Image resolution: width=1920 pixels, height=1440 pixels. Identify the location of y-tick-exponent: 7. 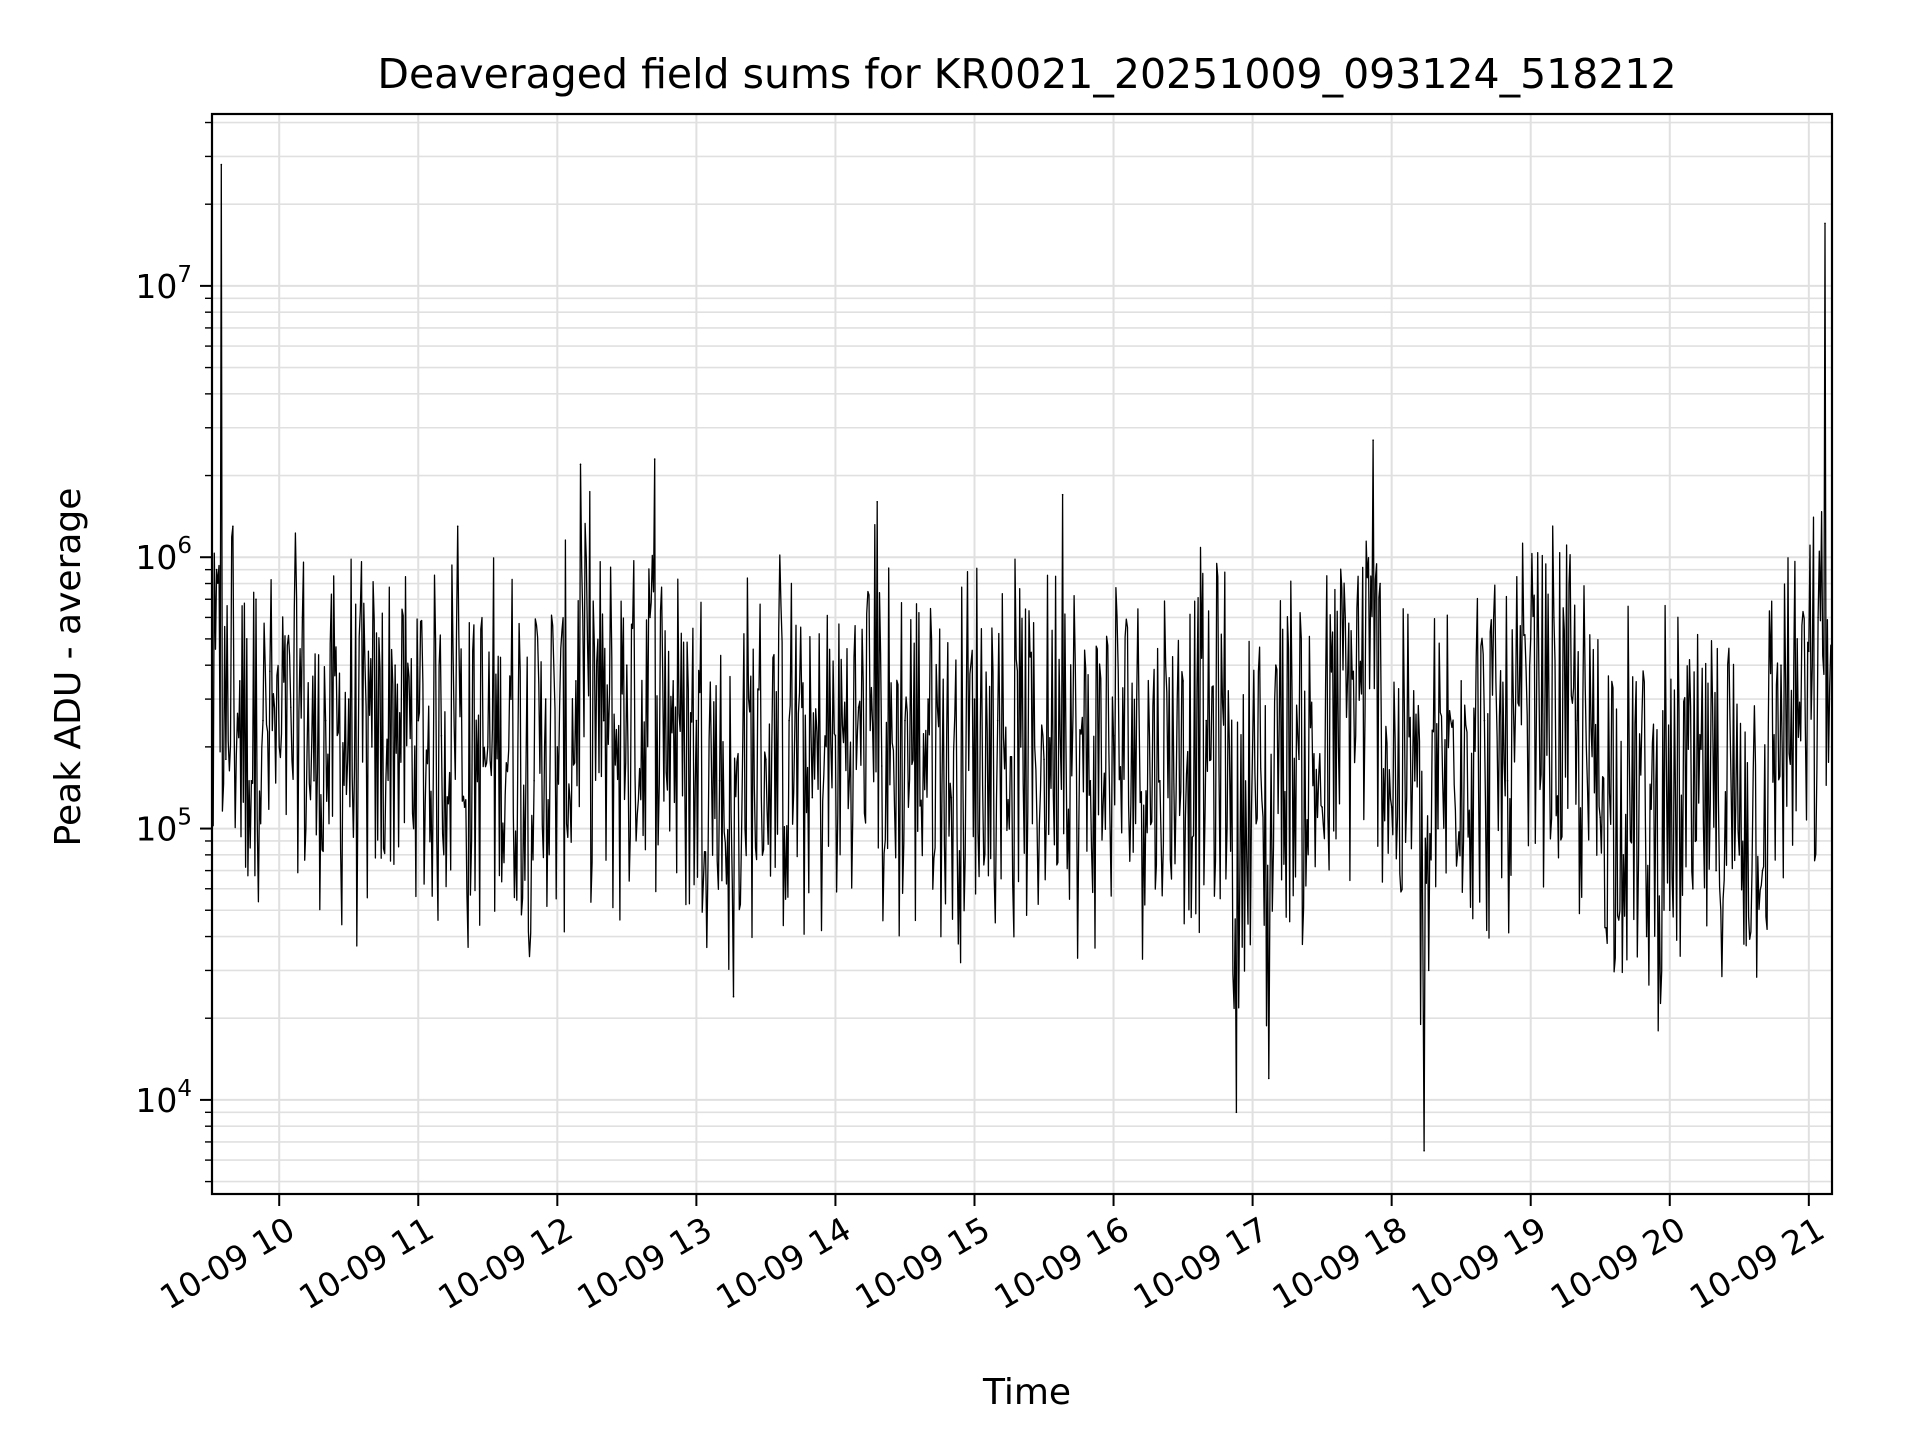
(184, 275).